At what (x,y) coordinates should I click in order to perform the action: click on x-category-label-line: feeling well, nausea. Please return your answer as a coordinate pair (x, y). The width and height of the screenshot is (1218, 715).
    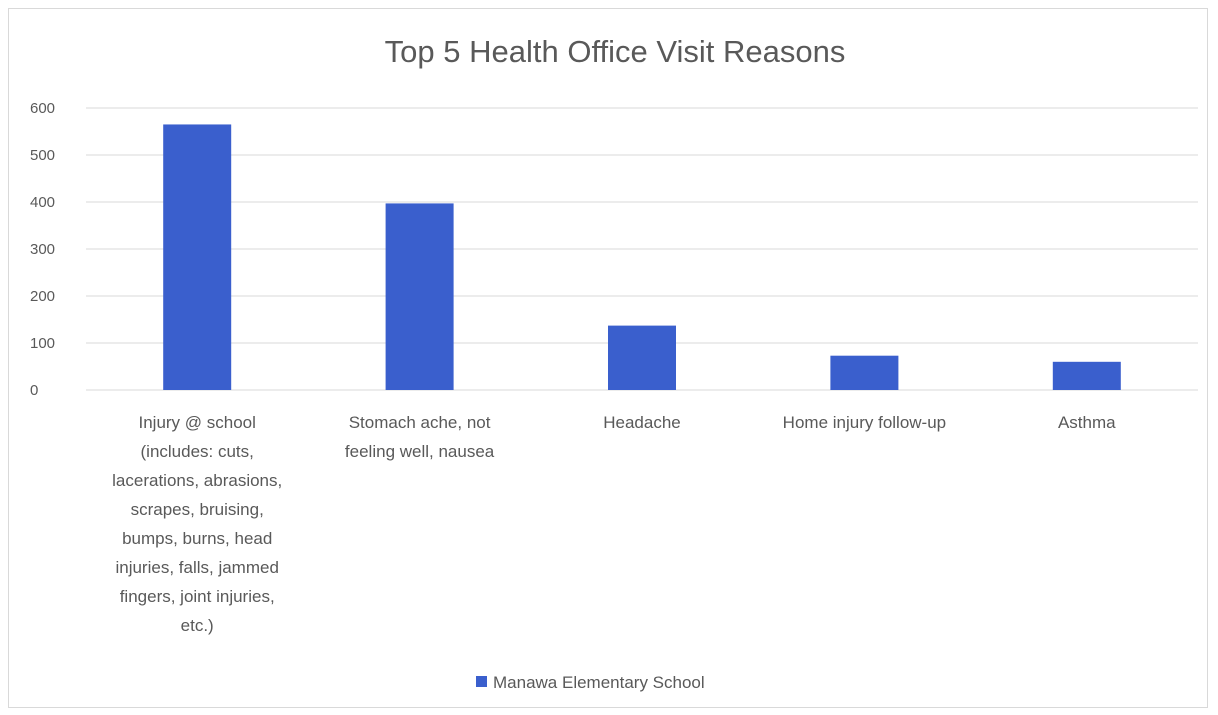
    Looking at the image, I should click on (420, 451).